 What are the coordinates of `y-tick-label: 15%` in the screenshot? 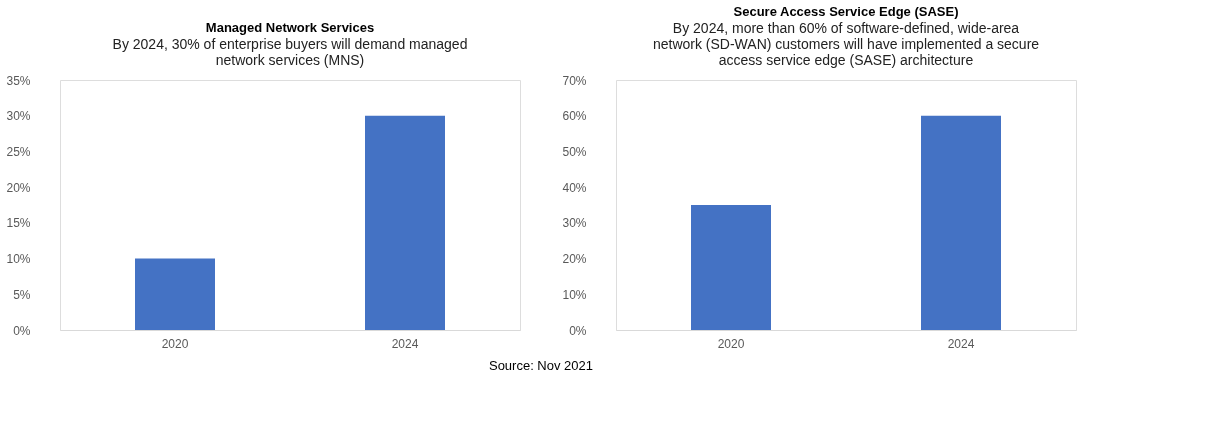 It's located at (18, 223).